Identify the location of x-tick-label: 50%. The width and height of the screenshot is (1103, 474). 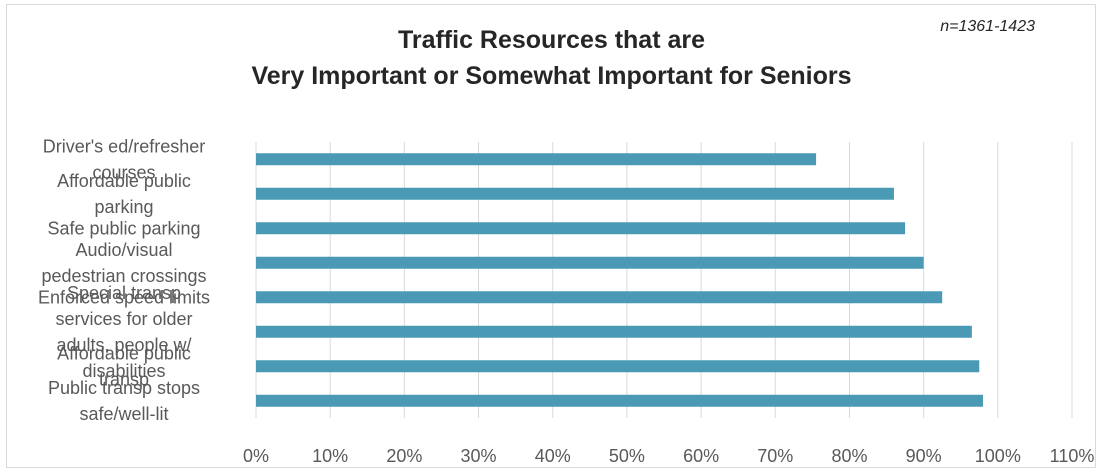
(627, 456).